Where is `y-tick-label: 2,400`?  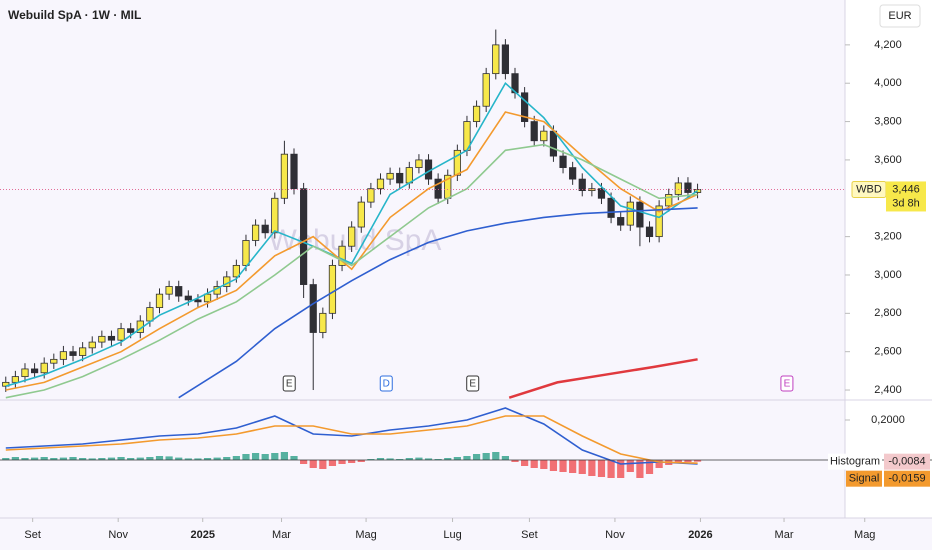 y-tick-label: 2,400 is located at coordinates (888, 390).